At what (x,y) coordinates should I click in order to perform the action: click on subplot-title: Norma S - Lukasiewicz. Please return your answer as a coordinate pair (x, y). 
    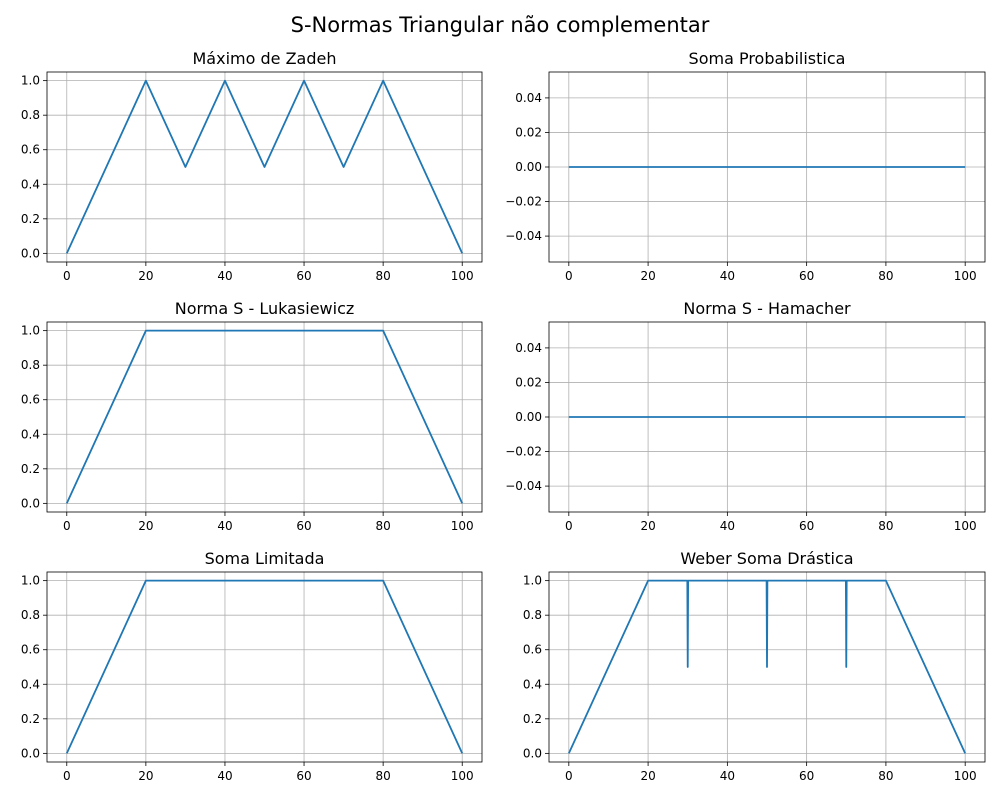
    Looking at the image, I should click on (265, 308).